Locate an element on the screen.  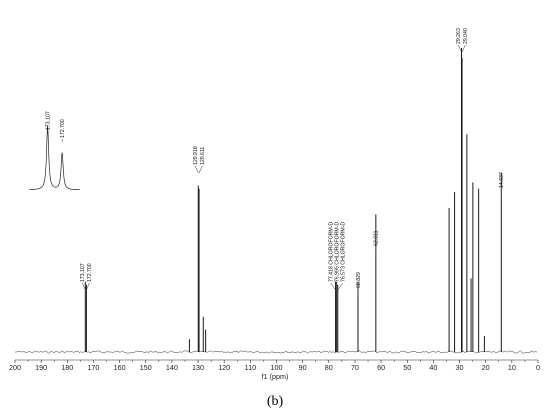
inset-trace is located at coordinates (54, 158).